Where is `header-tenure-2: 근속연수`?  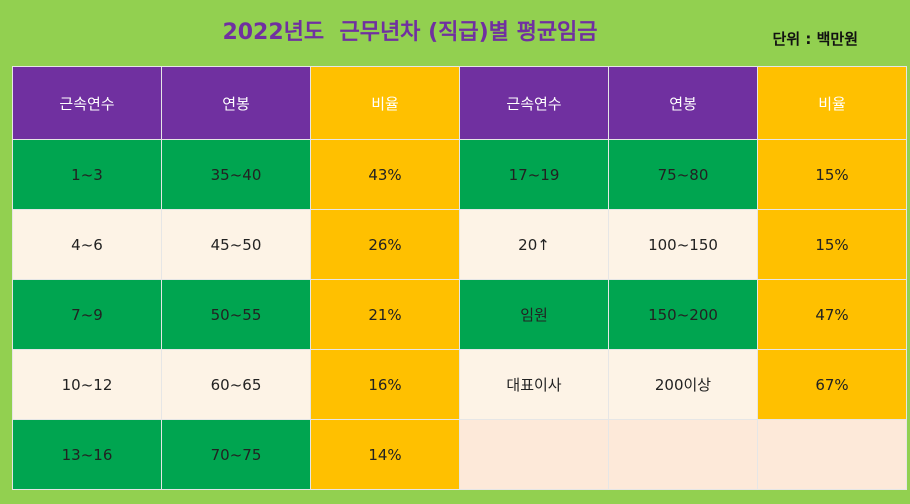 header-tenure-2: 근속연수 is located at coordinates (534, 103).